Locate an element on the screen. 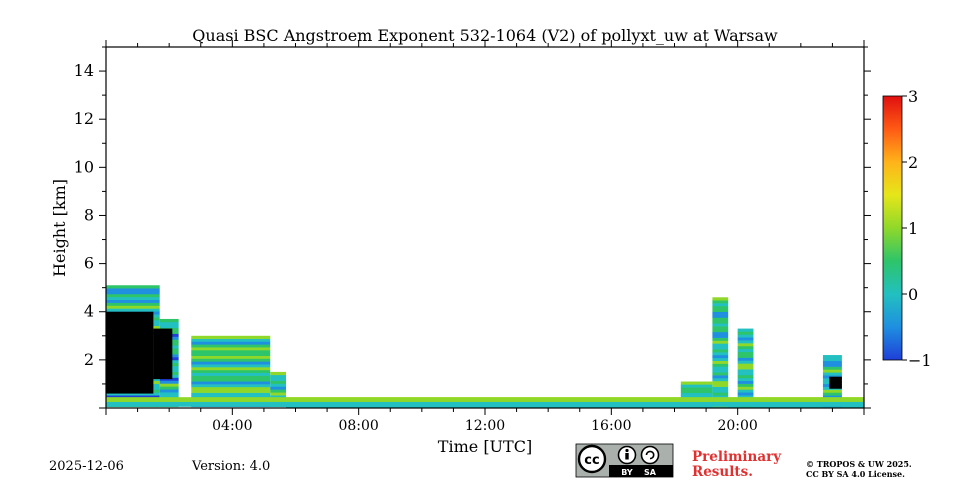 Image resolution: width=960 pixels, height=480 pixels. colorbar-ticks: 3 2 1 0 −1 is located at coordinates (917, 228).